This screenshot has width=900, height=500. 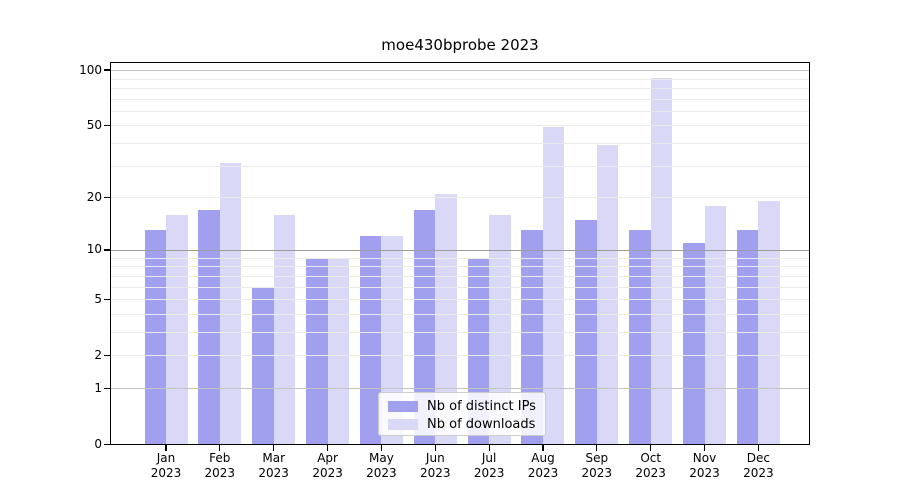 What do you see at coordinates (500, 329) in the screenshot?
I see `bar-downloads-jul` at bounding box center [500, 329].